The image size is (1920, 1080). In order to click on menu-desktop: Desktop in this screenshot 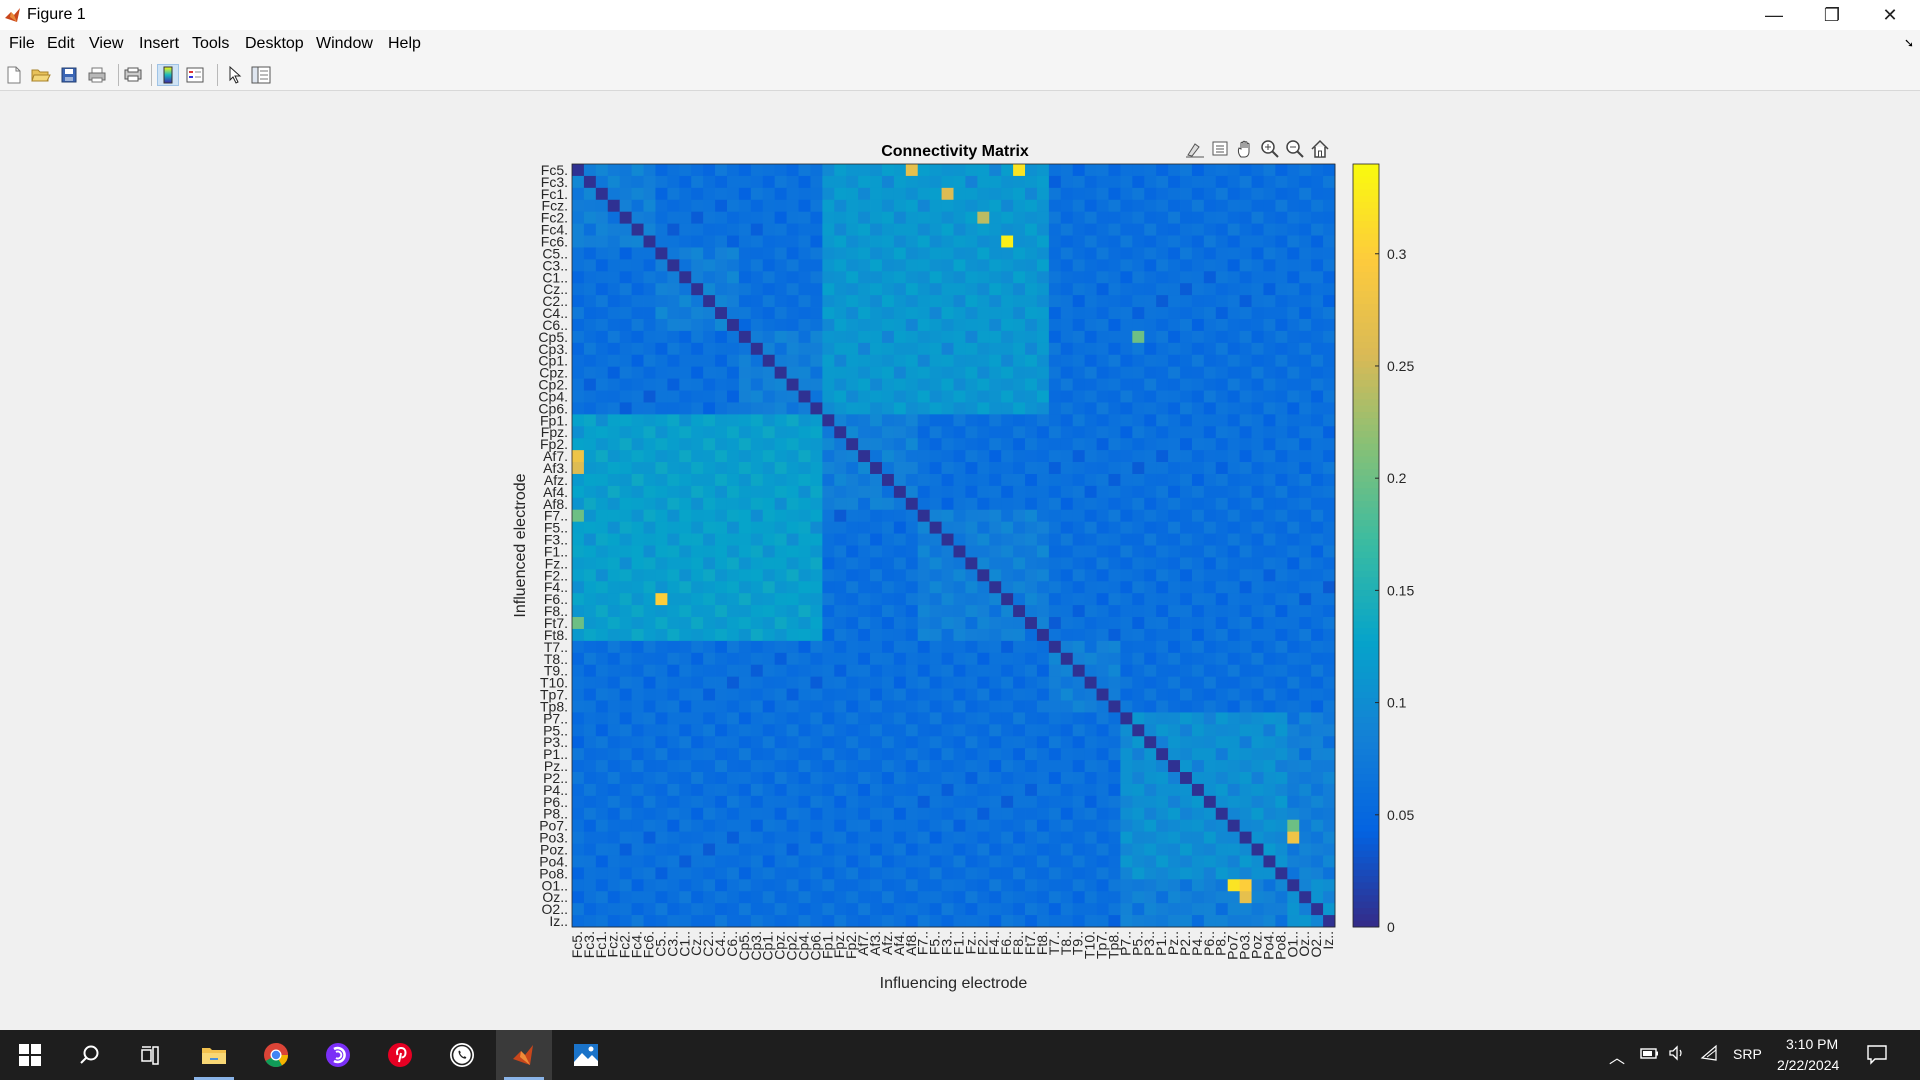, I will do `click(274, 43)`.